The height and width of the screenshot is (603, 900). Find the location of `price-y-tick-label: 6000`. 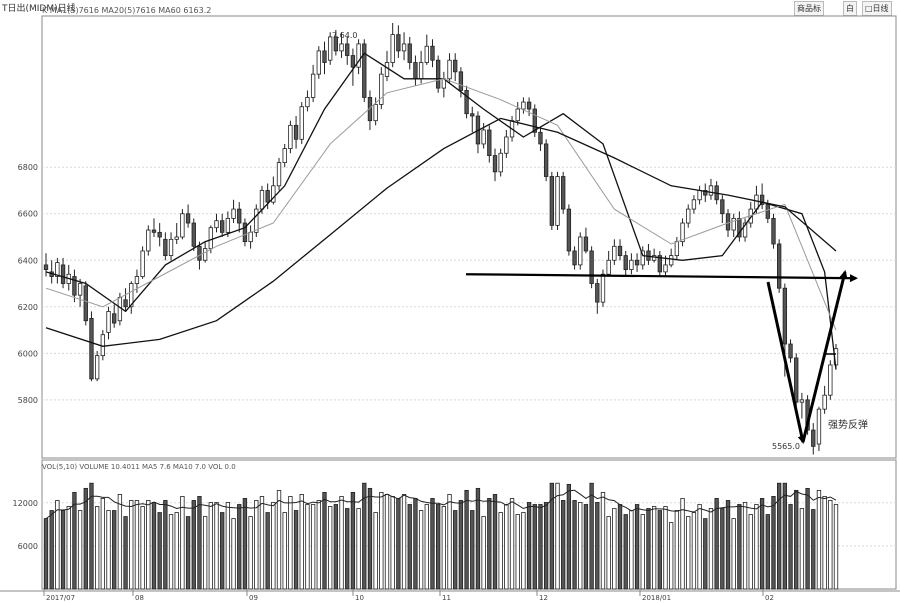

price-y-tick-label: 6000 is located at coordinates (28, 353).